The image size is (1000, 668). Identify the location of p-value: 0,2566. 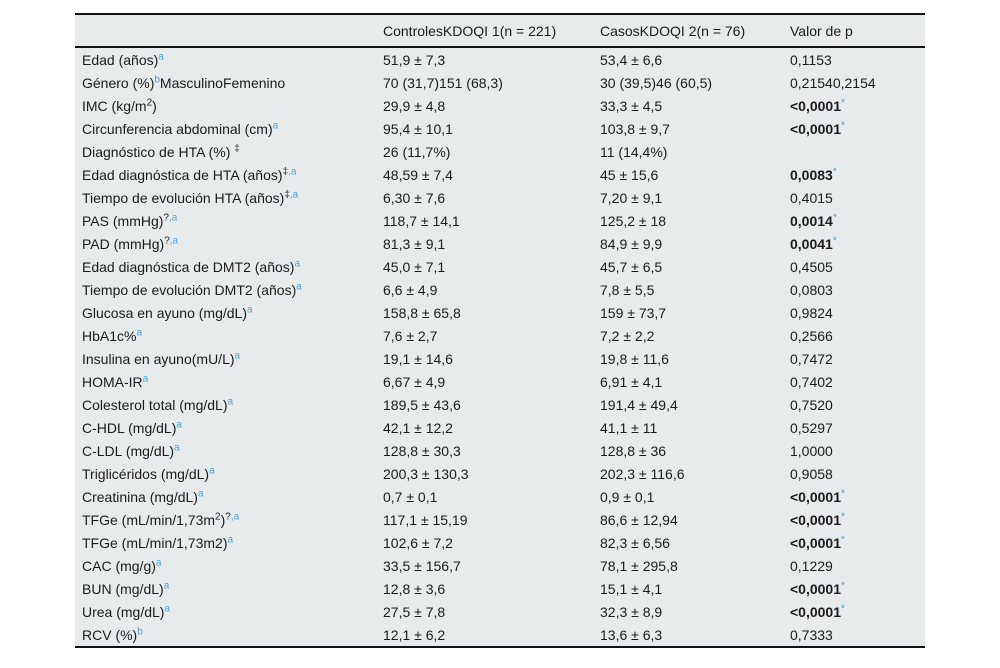
(811, 335).